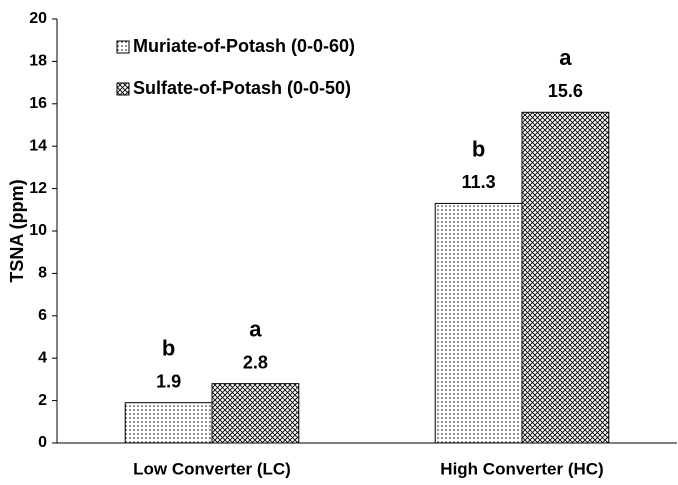 The width and height of the screenshot is (678, 485). I want to click on y-tick-label: 12, so click(38, 188).